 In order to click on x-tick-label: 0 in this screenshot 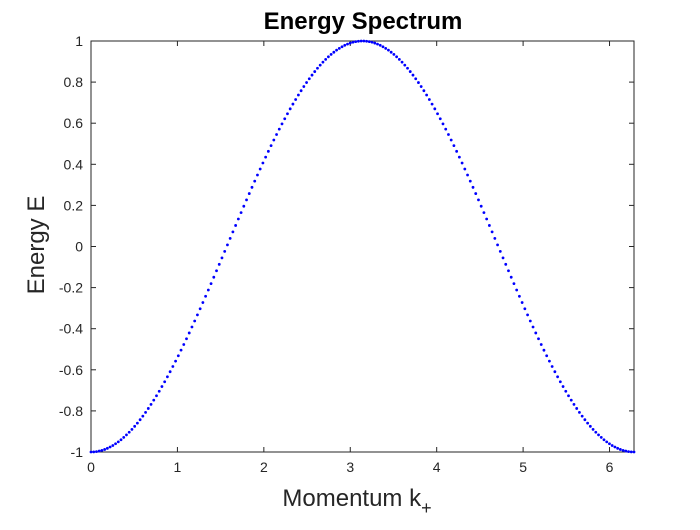, I will do `click(91, 467)`.